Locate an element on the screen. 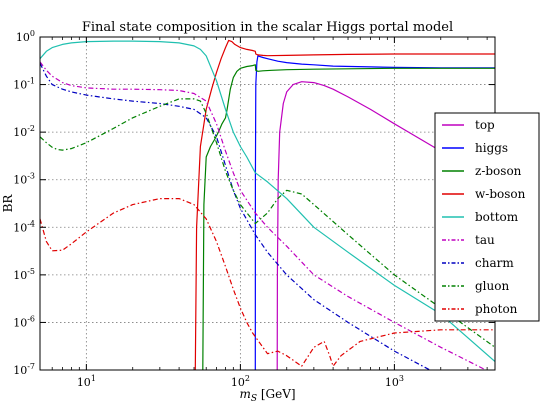 This screenshot has height=411, width=548. legend-label-higgs: higgs is located at coordinates (491, 148).